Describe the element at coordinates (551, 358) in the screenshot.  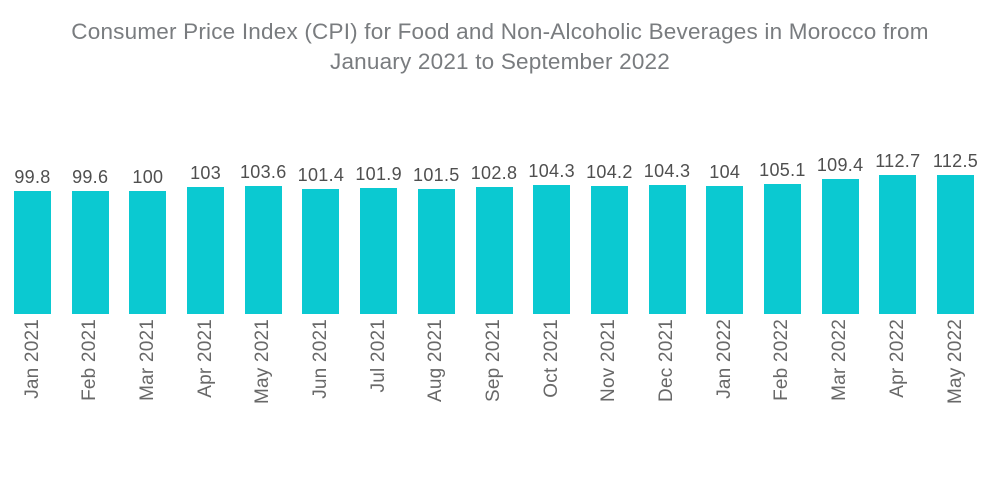
I see `x-axis-label: Oct 2021` at that location.